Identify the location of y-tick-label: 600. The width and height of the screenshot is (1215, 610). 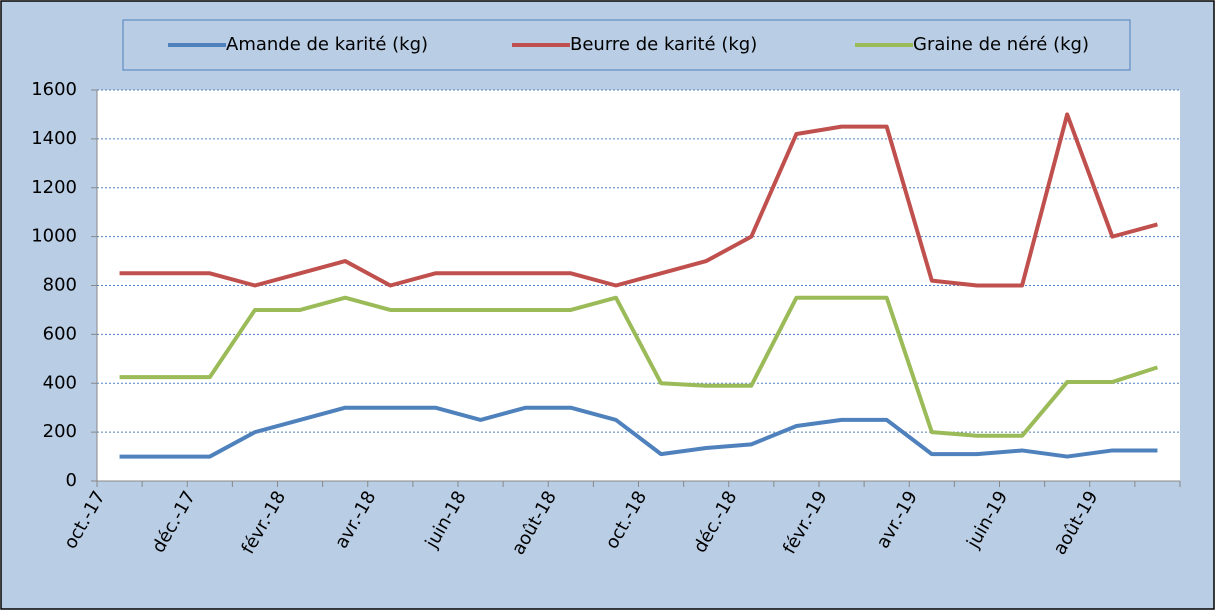
(60, 333).